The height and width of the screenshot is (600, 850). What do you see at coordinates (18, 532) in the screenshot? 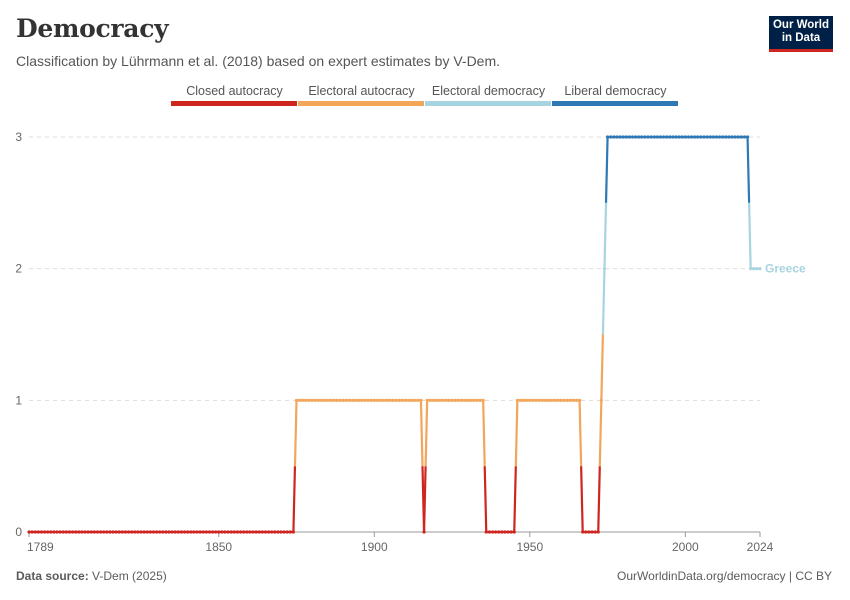
I see `y-tick-label: 0` at bounding box center [18, 532].